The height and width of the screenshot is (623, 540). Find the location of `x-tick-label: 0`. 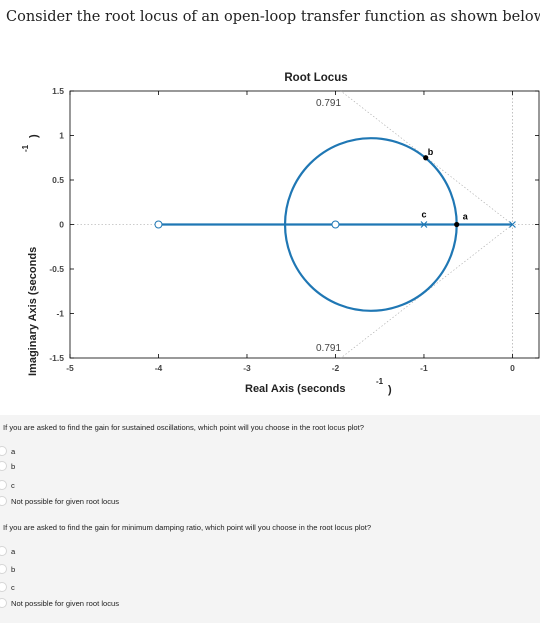

x-tick-label: 0 is located at coordinates (512, 368).